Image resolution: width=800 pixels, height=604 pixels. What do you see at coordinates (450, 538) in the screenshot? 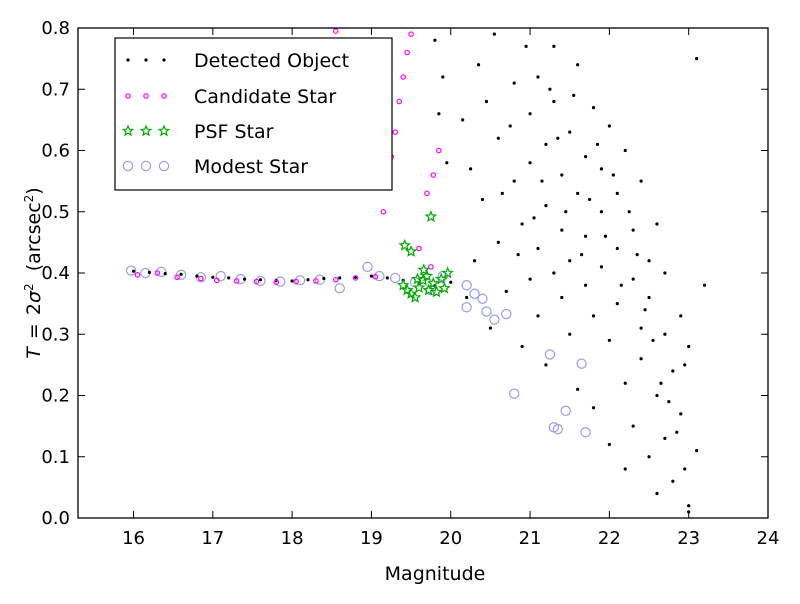
I see `x-tick-label: 20` at bounding box center [450, 538].